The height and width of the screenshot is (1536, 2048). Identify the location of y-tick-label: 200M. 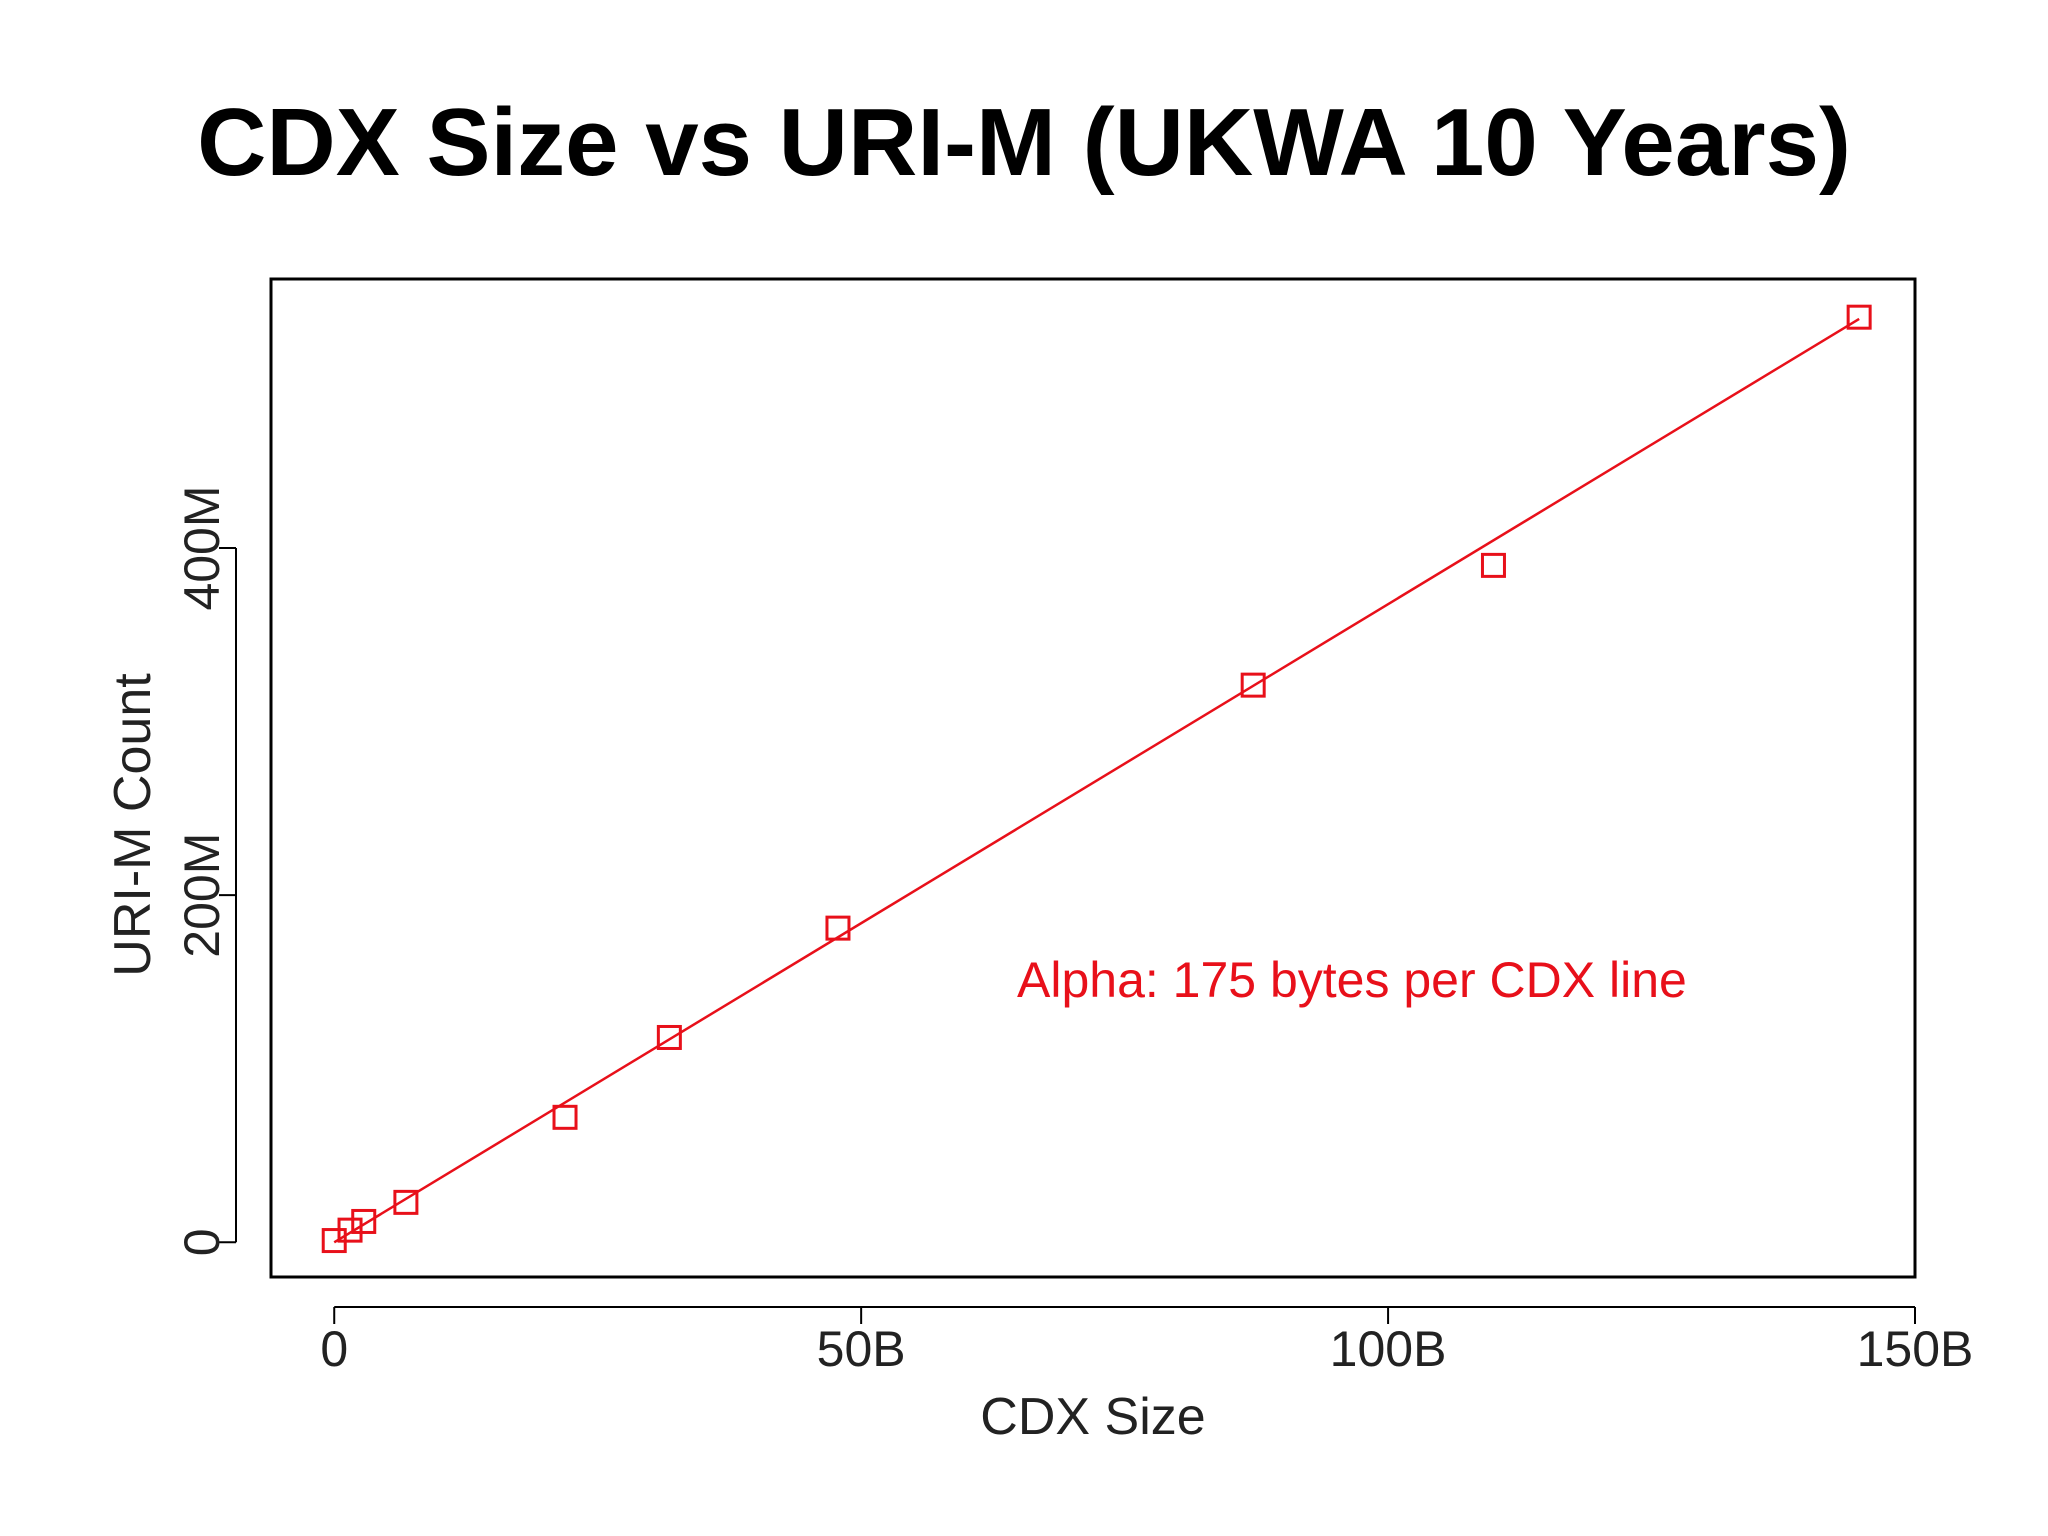
(202, 895).